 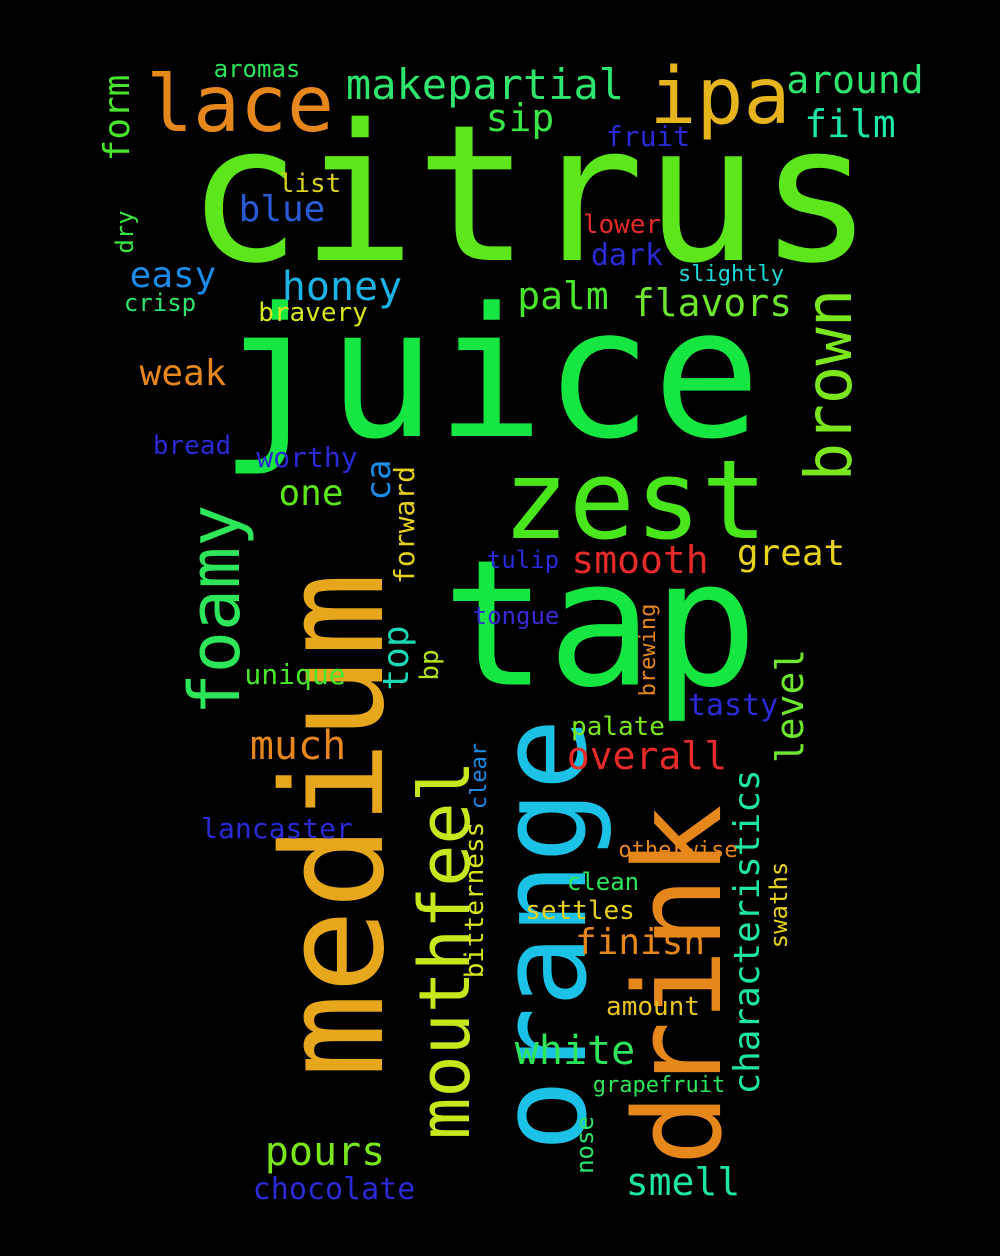 I want to click on word-aromas: aromas, so click(x=257, y=69).